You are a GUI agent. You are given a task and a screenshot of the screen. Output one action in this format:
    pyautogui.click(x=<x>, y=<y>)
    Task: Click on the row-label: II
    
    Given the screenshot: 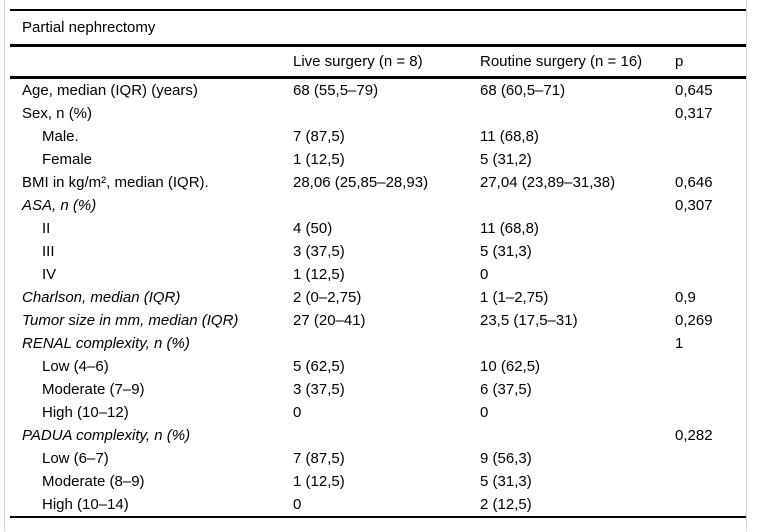 What is the action you would take?
    pyautogui.click(x=46, y=228)
    